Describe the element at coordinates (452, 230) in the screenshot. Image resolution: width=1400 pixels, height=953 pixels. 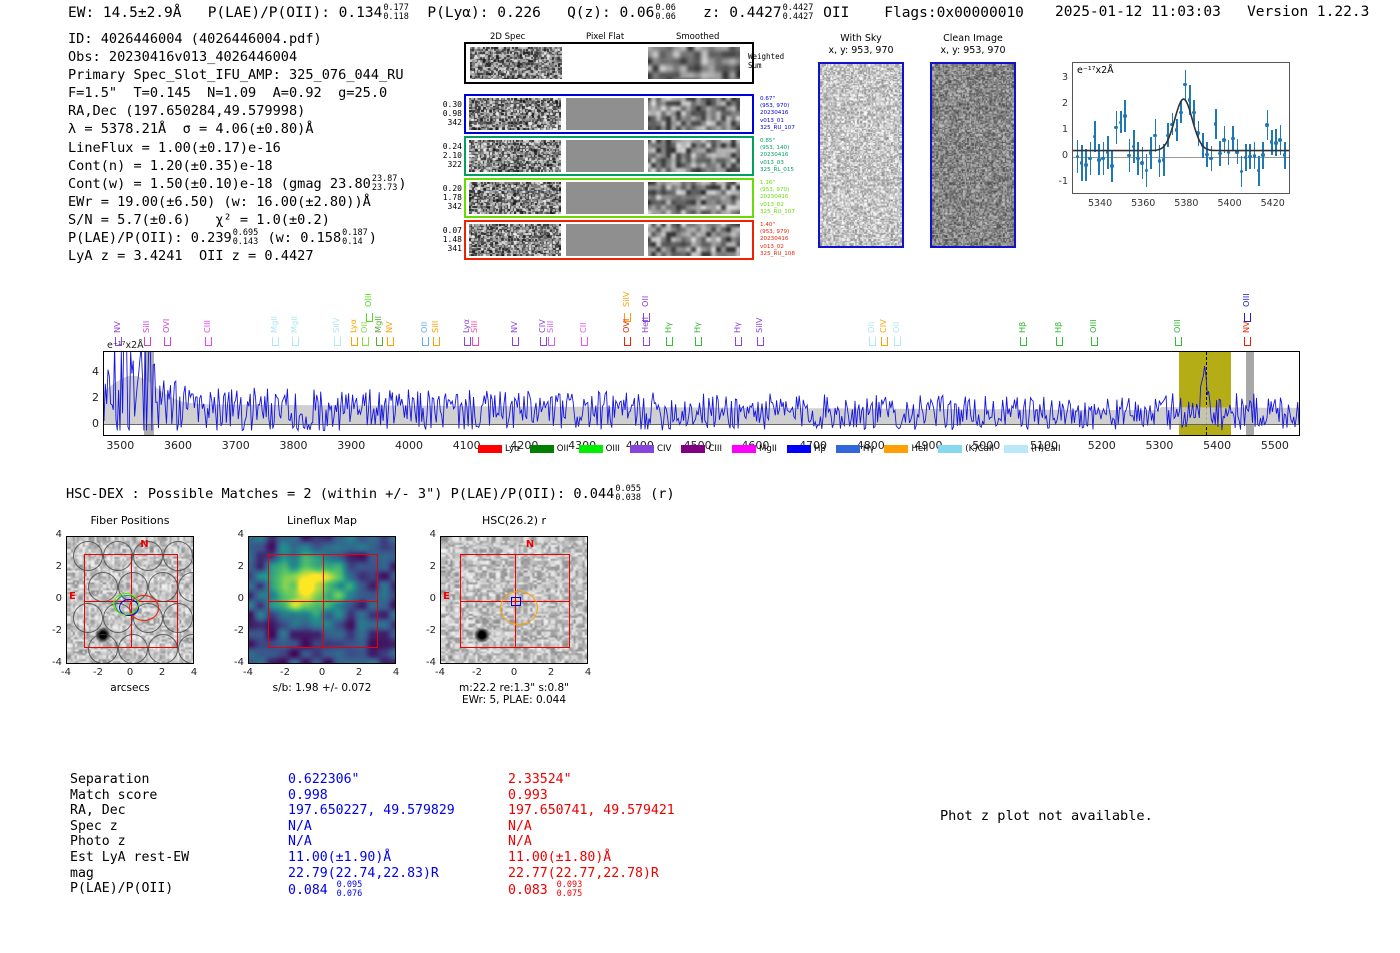
I see `cutout-left-value: 0.07` at that location.